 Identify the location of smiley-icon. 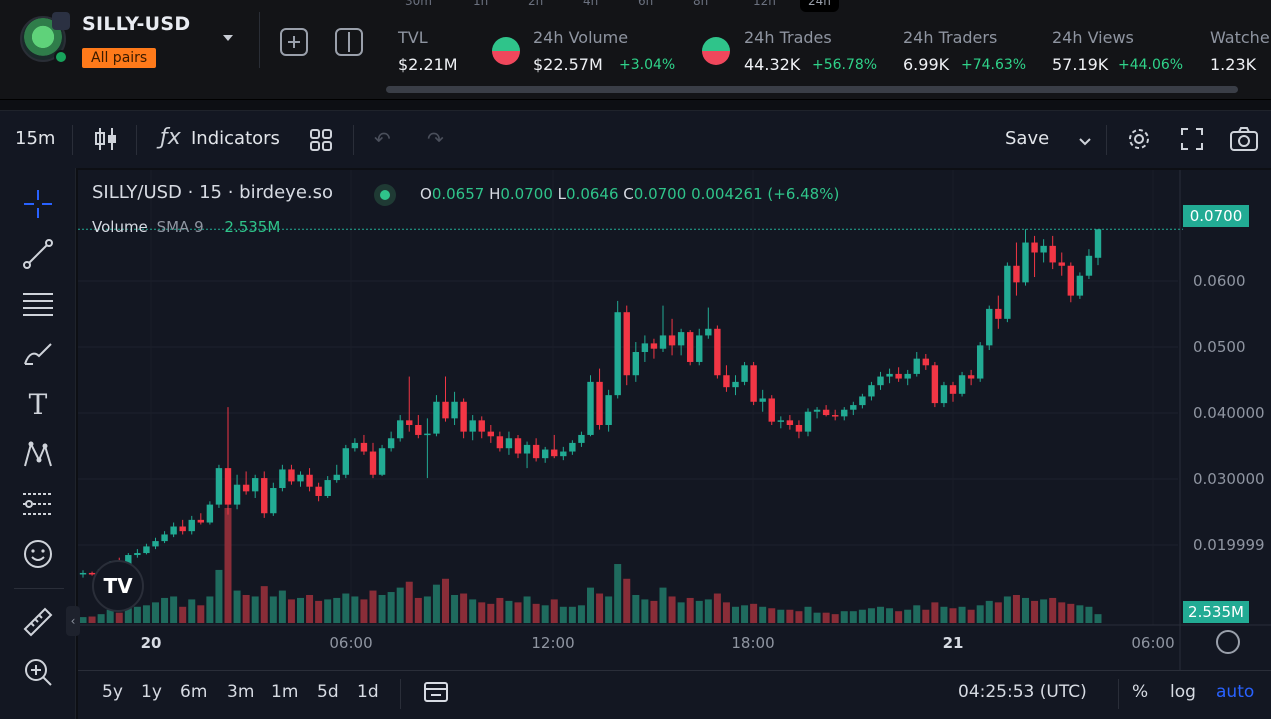
(38, 554).